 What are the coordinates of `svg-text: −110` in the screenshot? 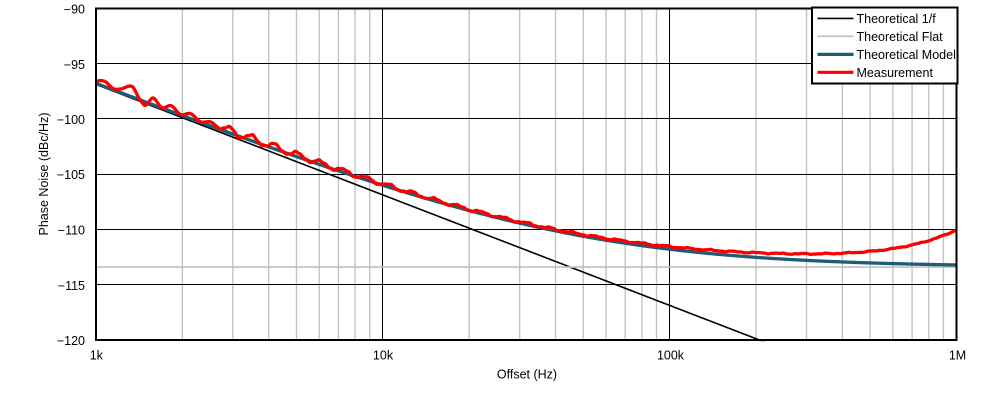 It's located at (71, 231).